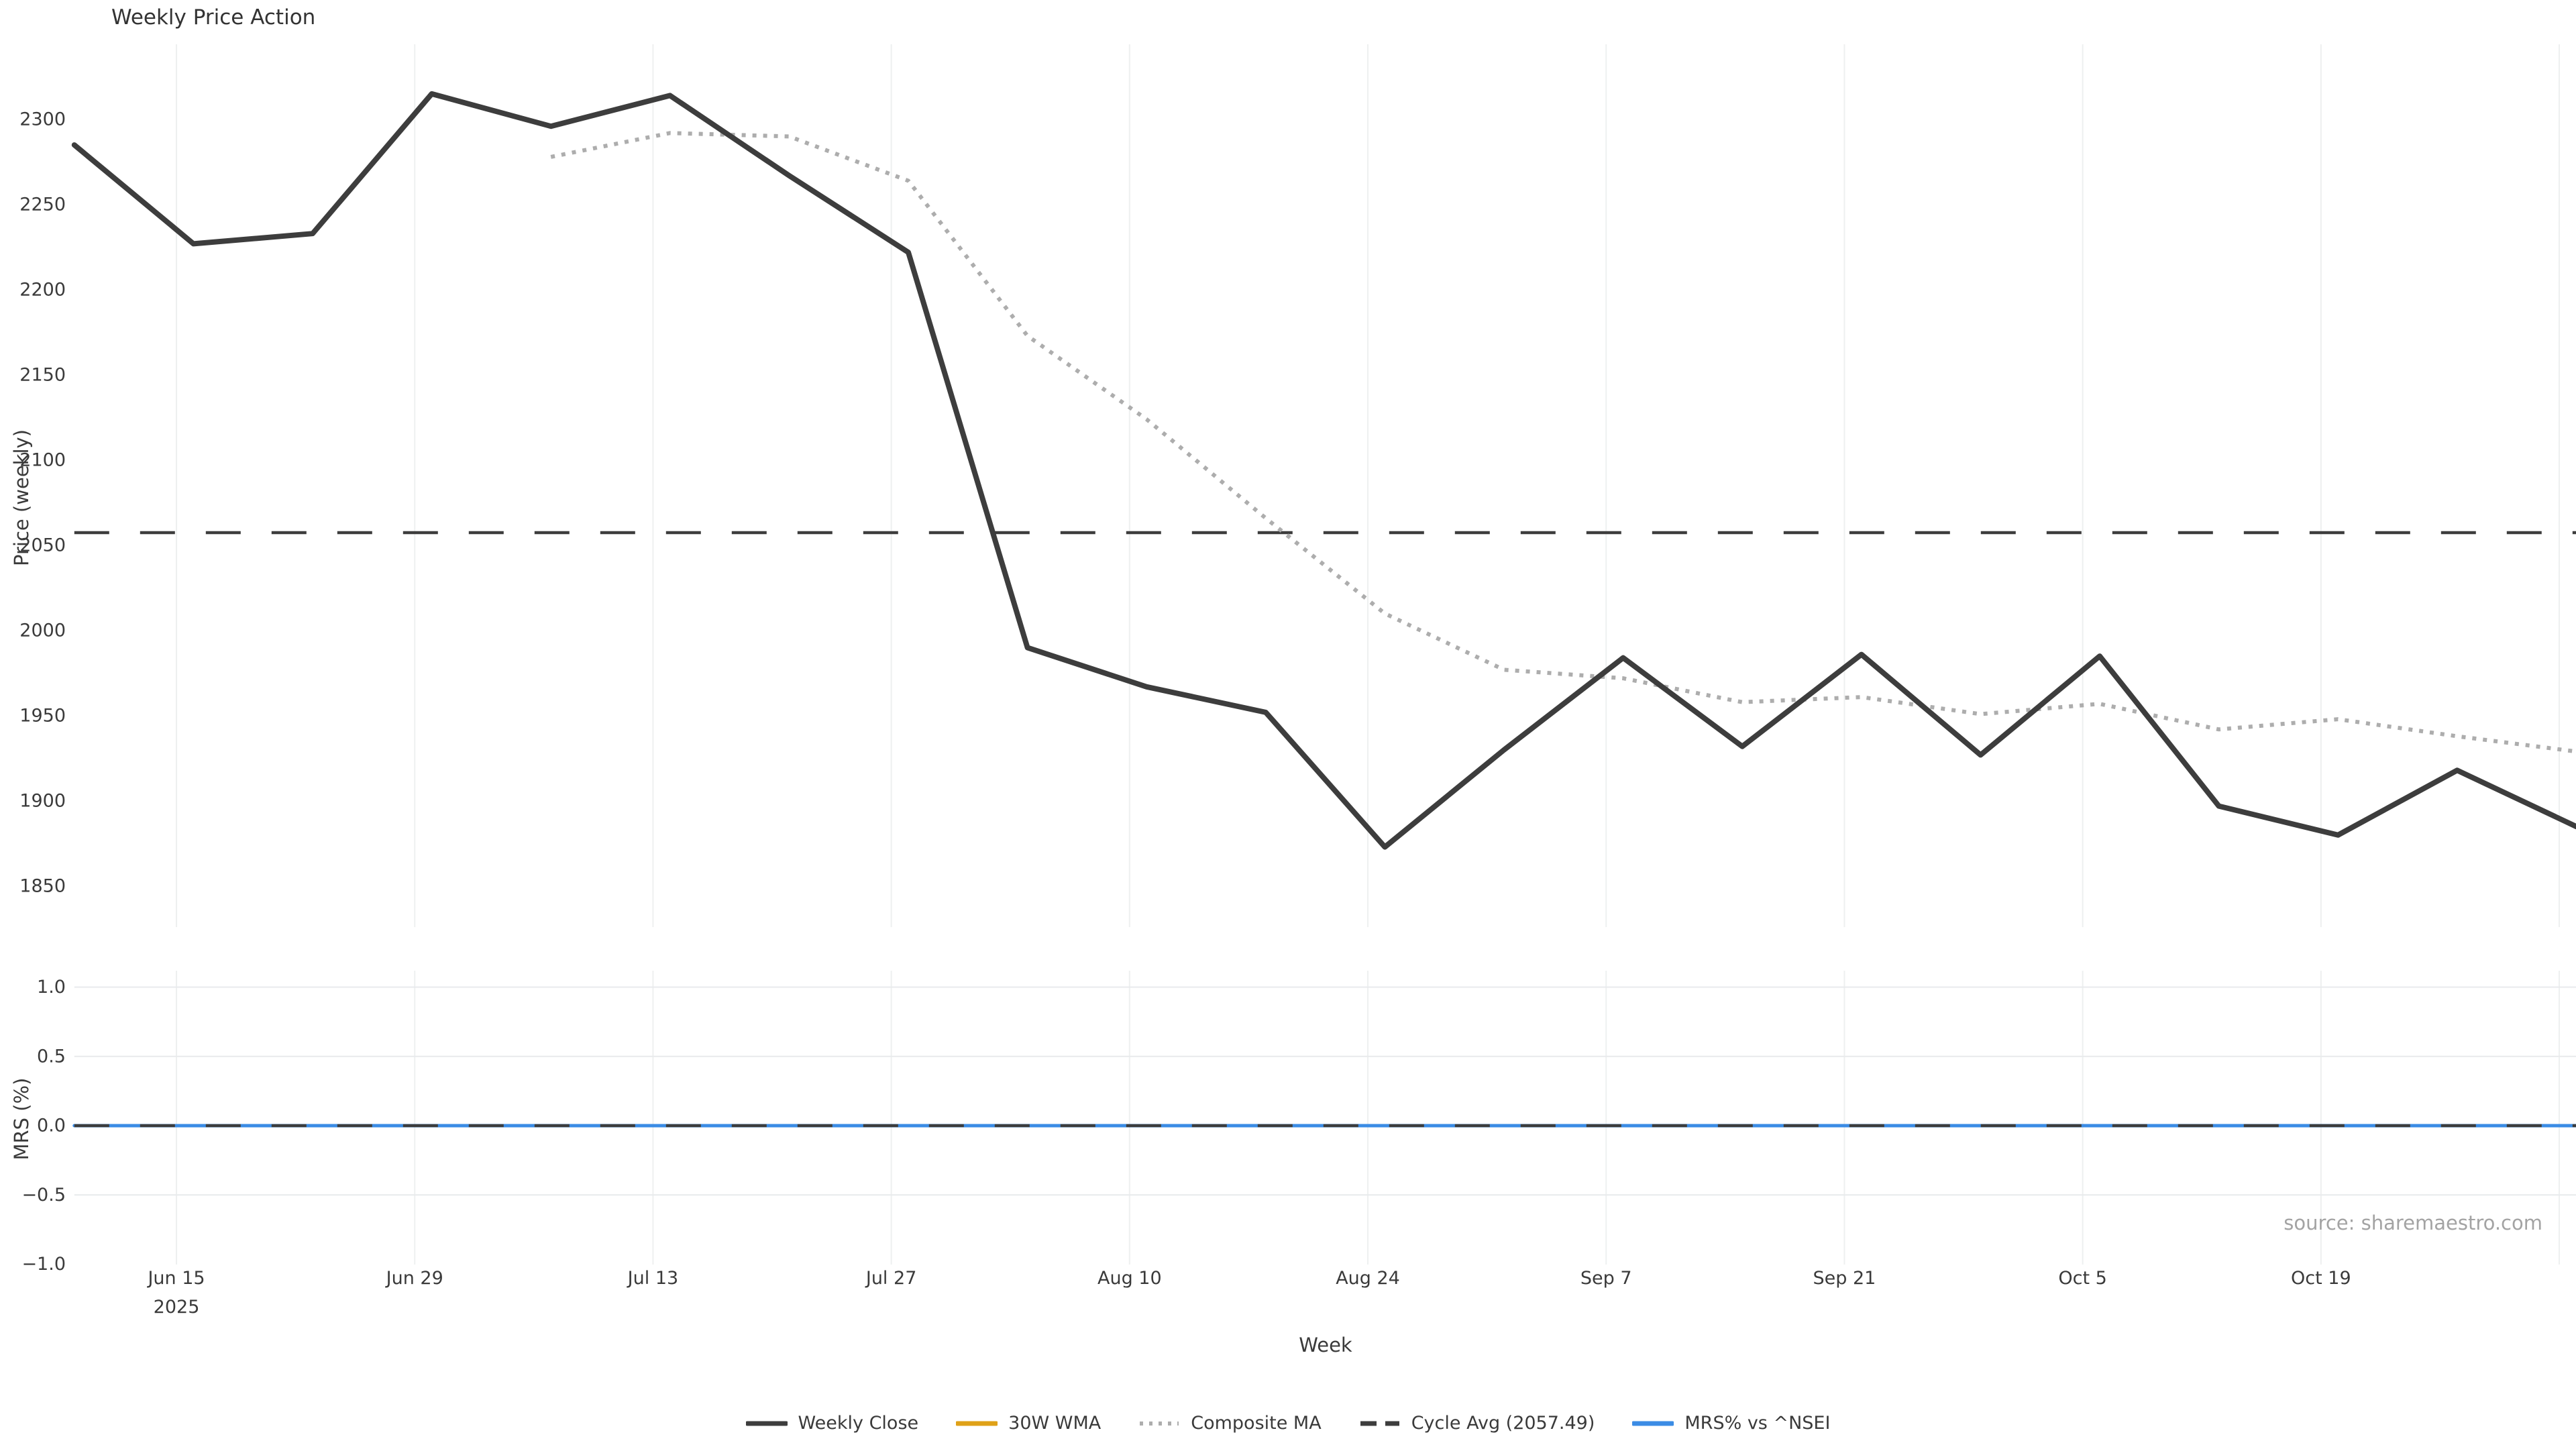 This screenshot has height=1449, width=2576. I want to click on price-tick-label: 2300, so click(42, 119).